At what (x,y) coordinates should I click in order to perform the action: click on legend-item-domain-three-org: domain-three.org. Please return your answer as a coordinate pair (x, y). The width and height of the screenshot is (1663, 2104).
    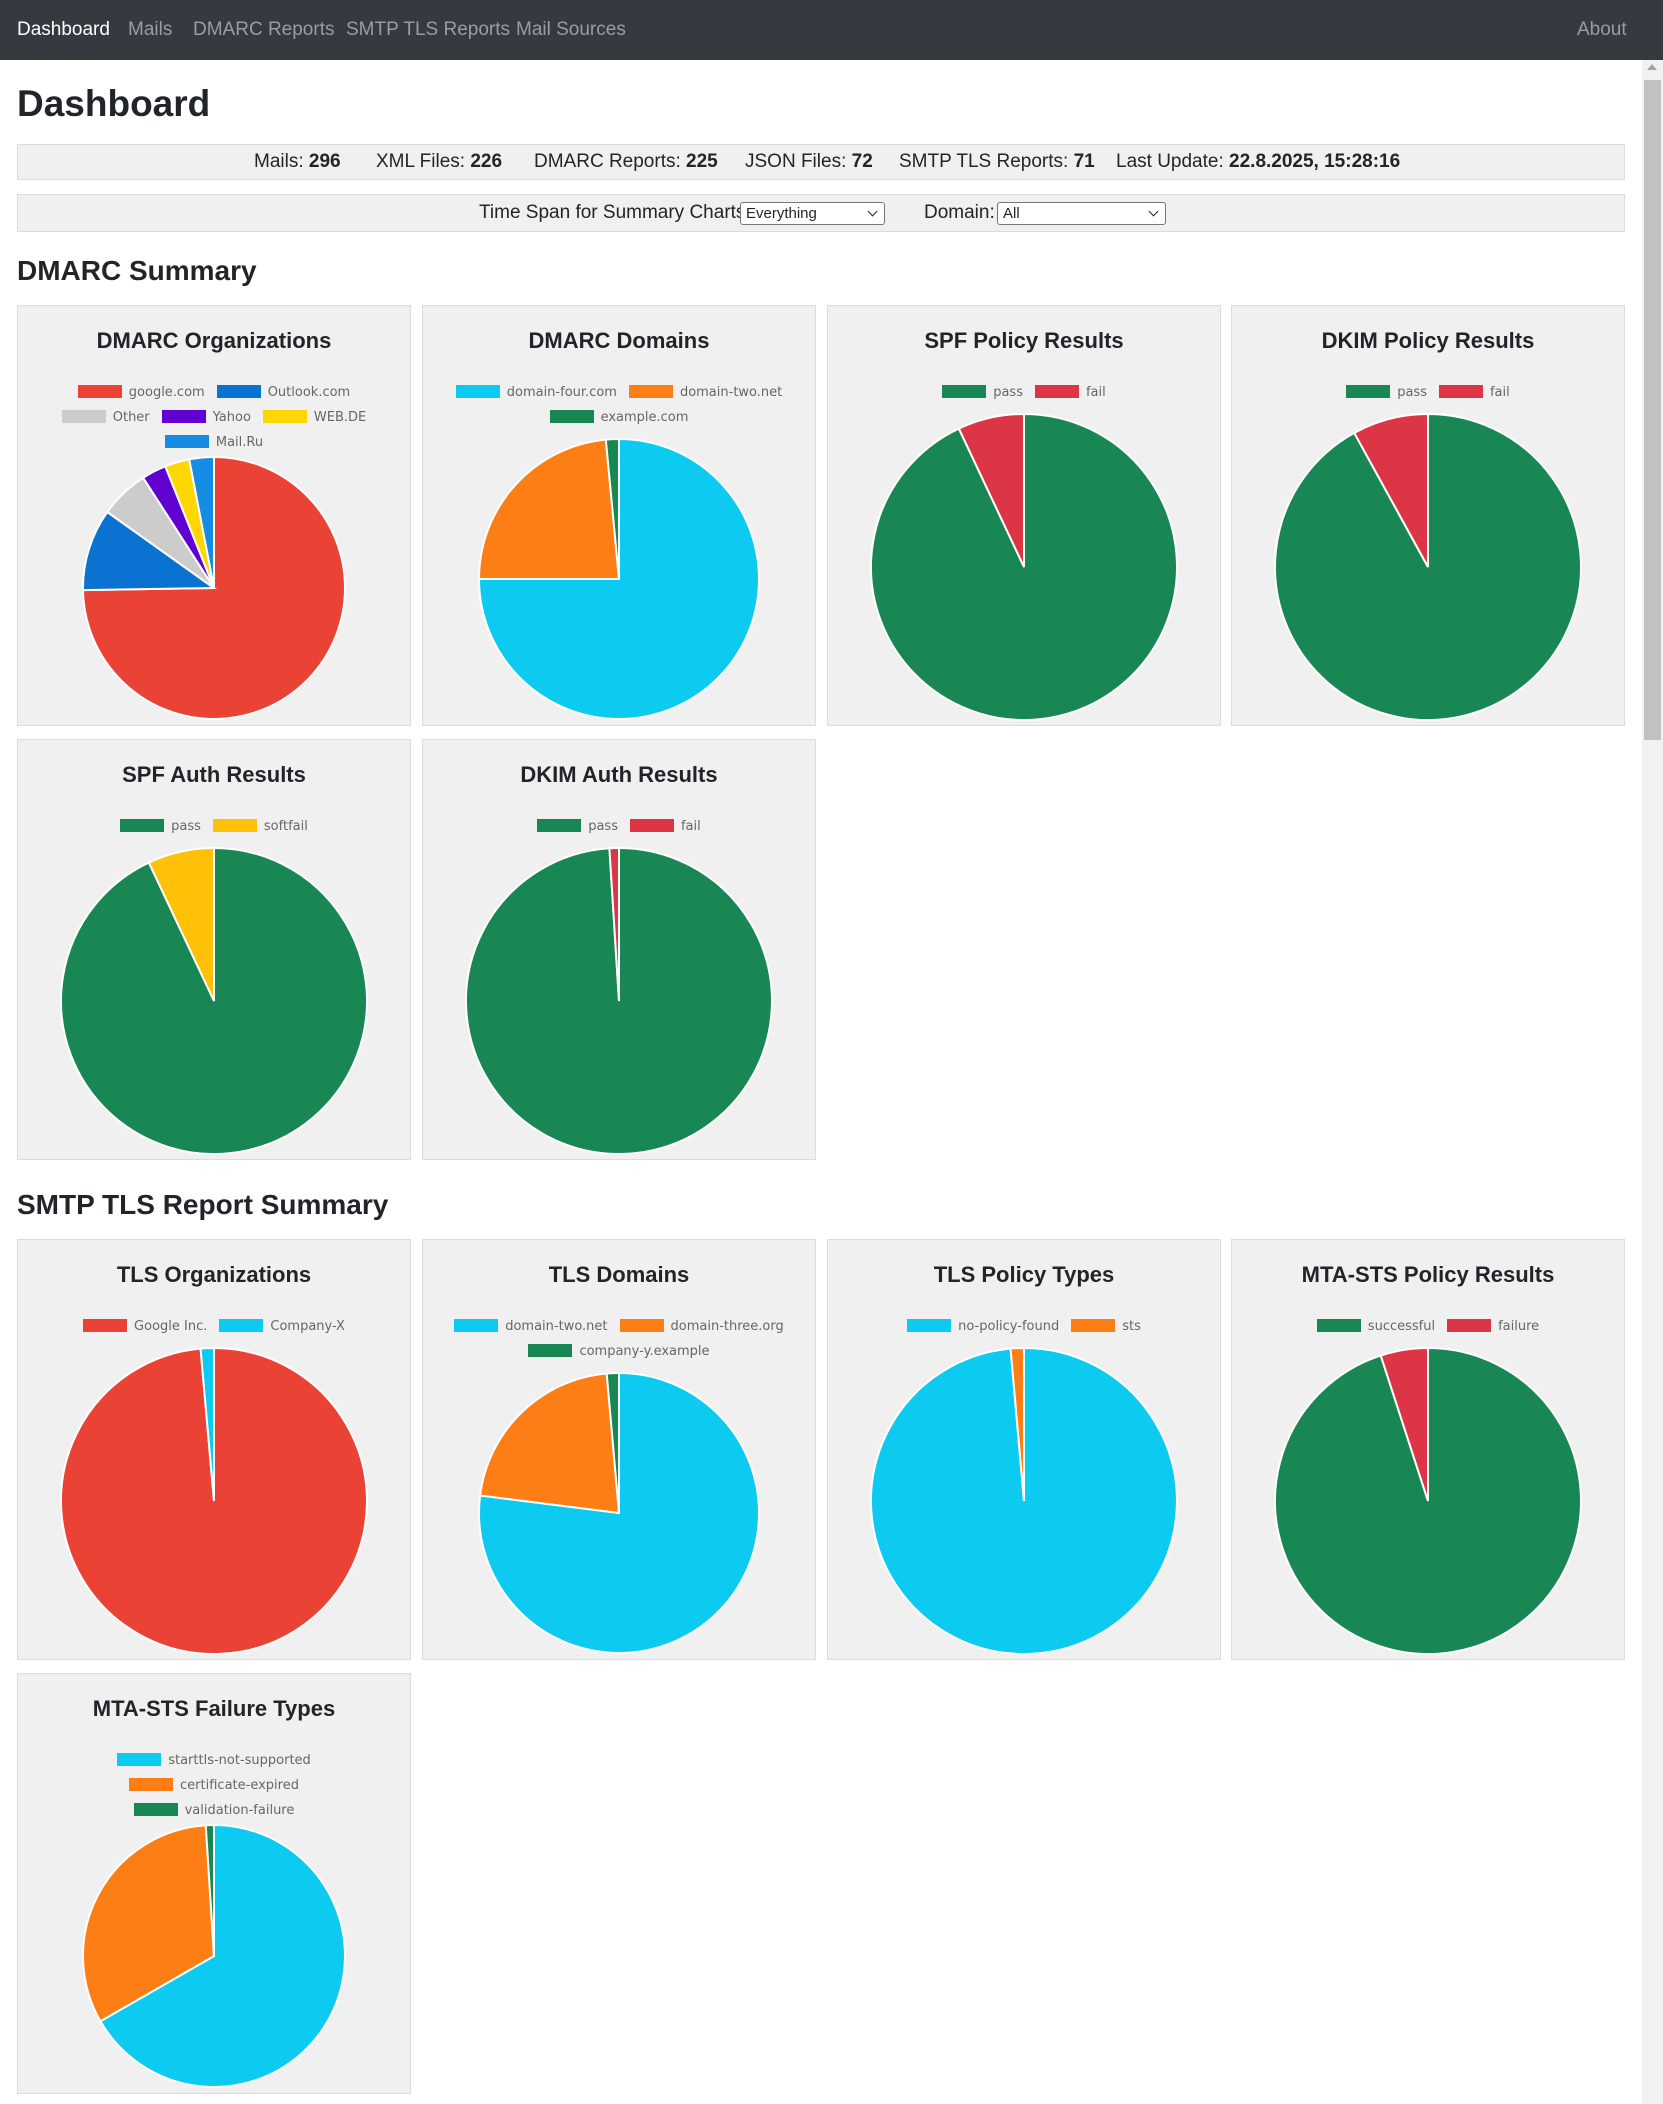
    Looking at the image, I should click on (701, 1326).